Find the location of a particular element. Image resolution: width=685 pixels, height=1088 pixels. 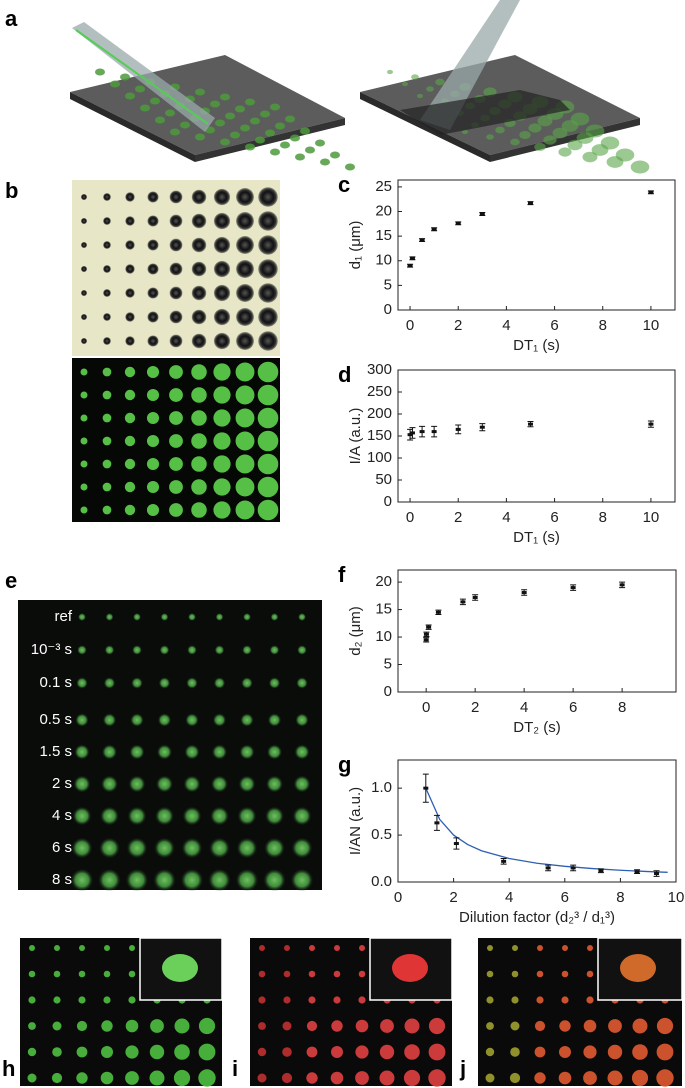

panel-label: e is located at coordinates (11, 580).